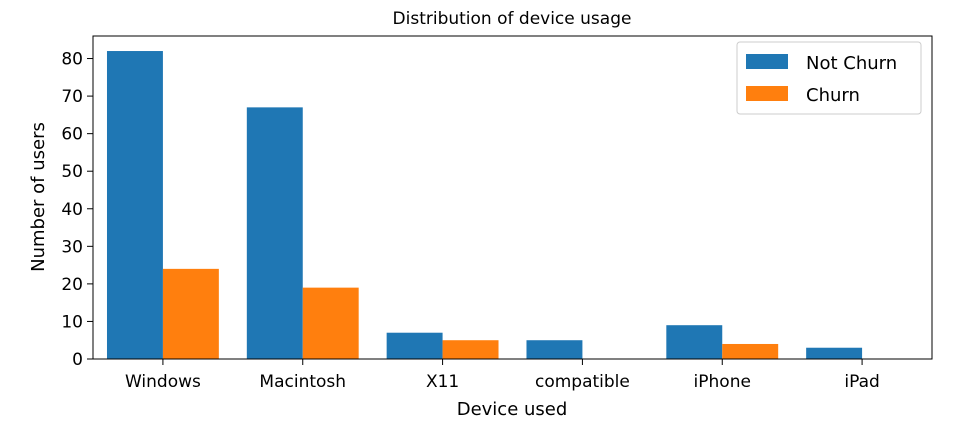 This screenshot has height=446, width=975. I want to click on legend-swatch-churn, so click(767, 93).